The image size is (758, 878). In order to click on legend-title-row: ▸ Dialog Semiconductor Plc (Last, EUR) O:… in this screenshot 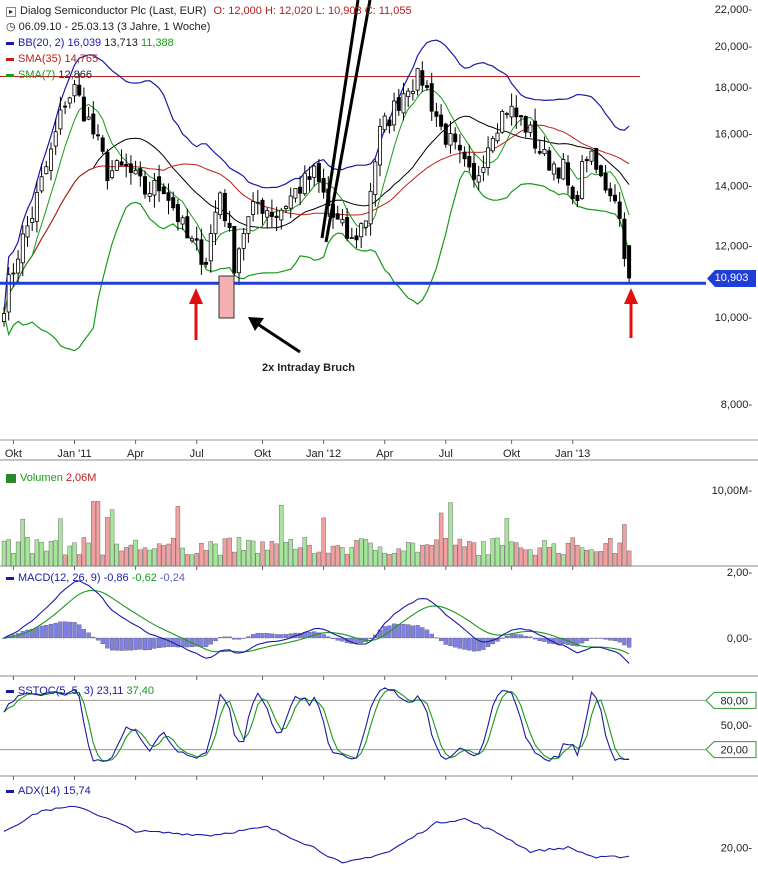, I will do `click(209, 11)`.